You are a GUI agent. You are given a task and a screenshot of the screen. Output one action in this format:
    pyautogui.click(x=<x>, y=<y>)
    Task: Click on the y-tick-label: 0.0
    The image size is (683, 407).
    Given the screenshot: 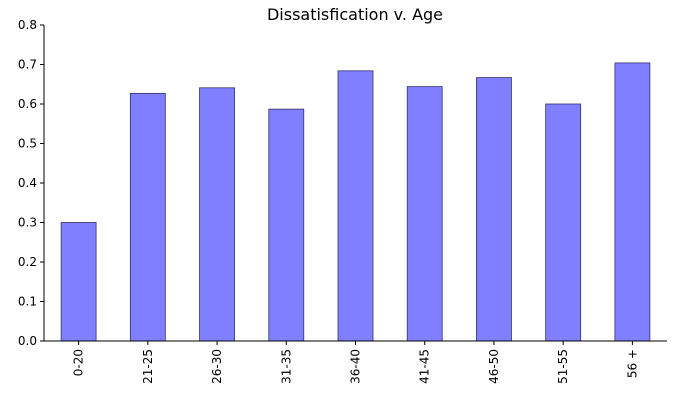 What is the action you would take?
    pyautogui.click(x=27, y=341)
    